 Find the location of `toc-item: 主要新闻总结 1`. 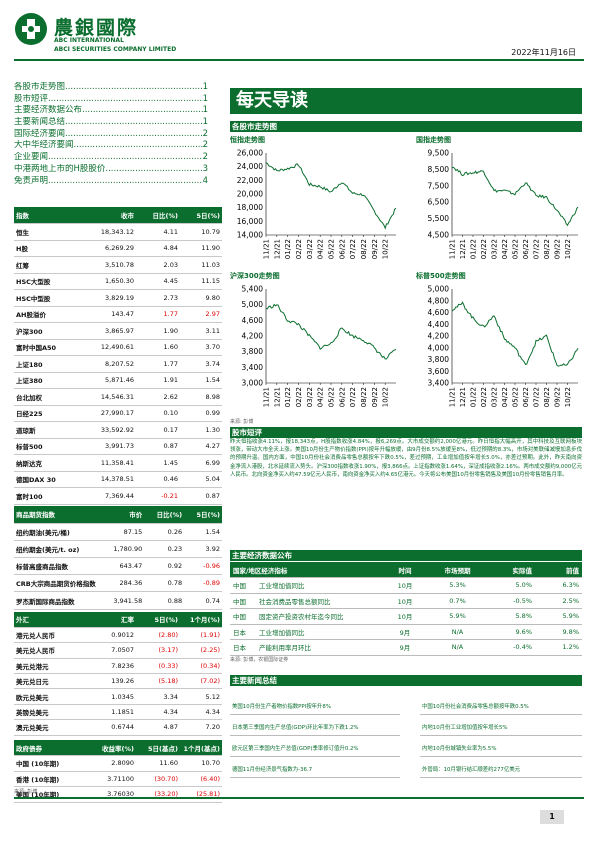

toc-item: 主要新闻总结 1 is located at coordinates (111, 123).